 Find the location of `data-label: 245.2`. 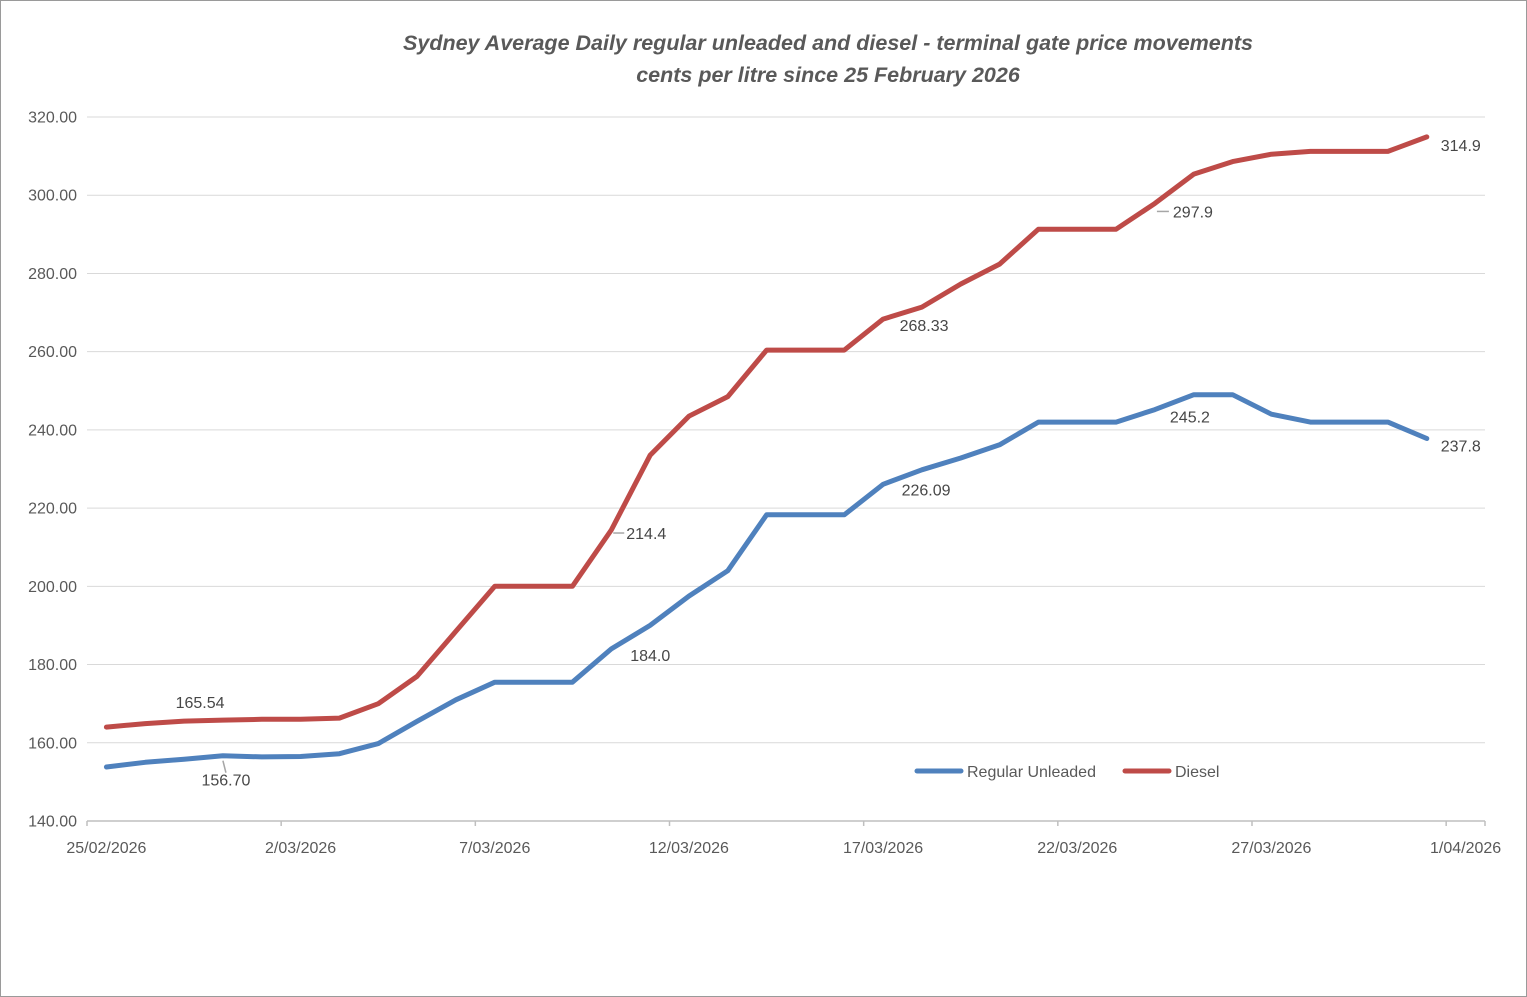

data-label: 245.2 is located at coordinates (1190, 418).